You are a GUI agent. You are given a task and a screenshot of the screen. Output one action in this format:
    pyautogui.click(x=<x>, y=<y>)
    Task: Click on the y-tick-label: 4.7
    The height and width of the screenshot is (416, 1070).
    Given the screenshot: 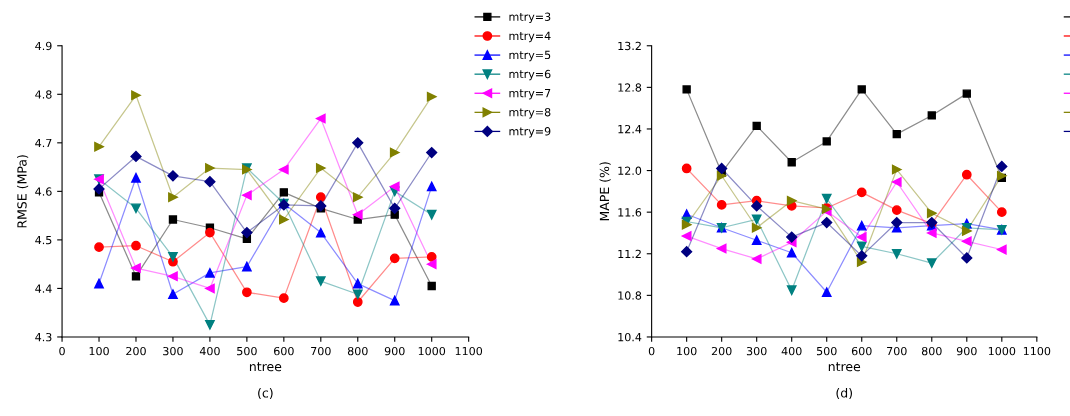 What is the action you would take?
    pyautogui.click(x=43, y=143)
    